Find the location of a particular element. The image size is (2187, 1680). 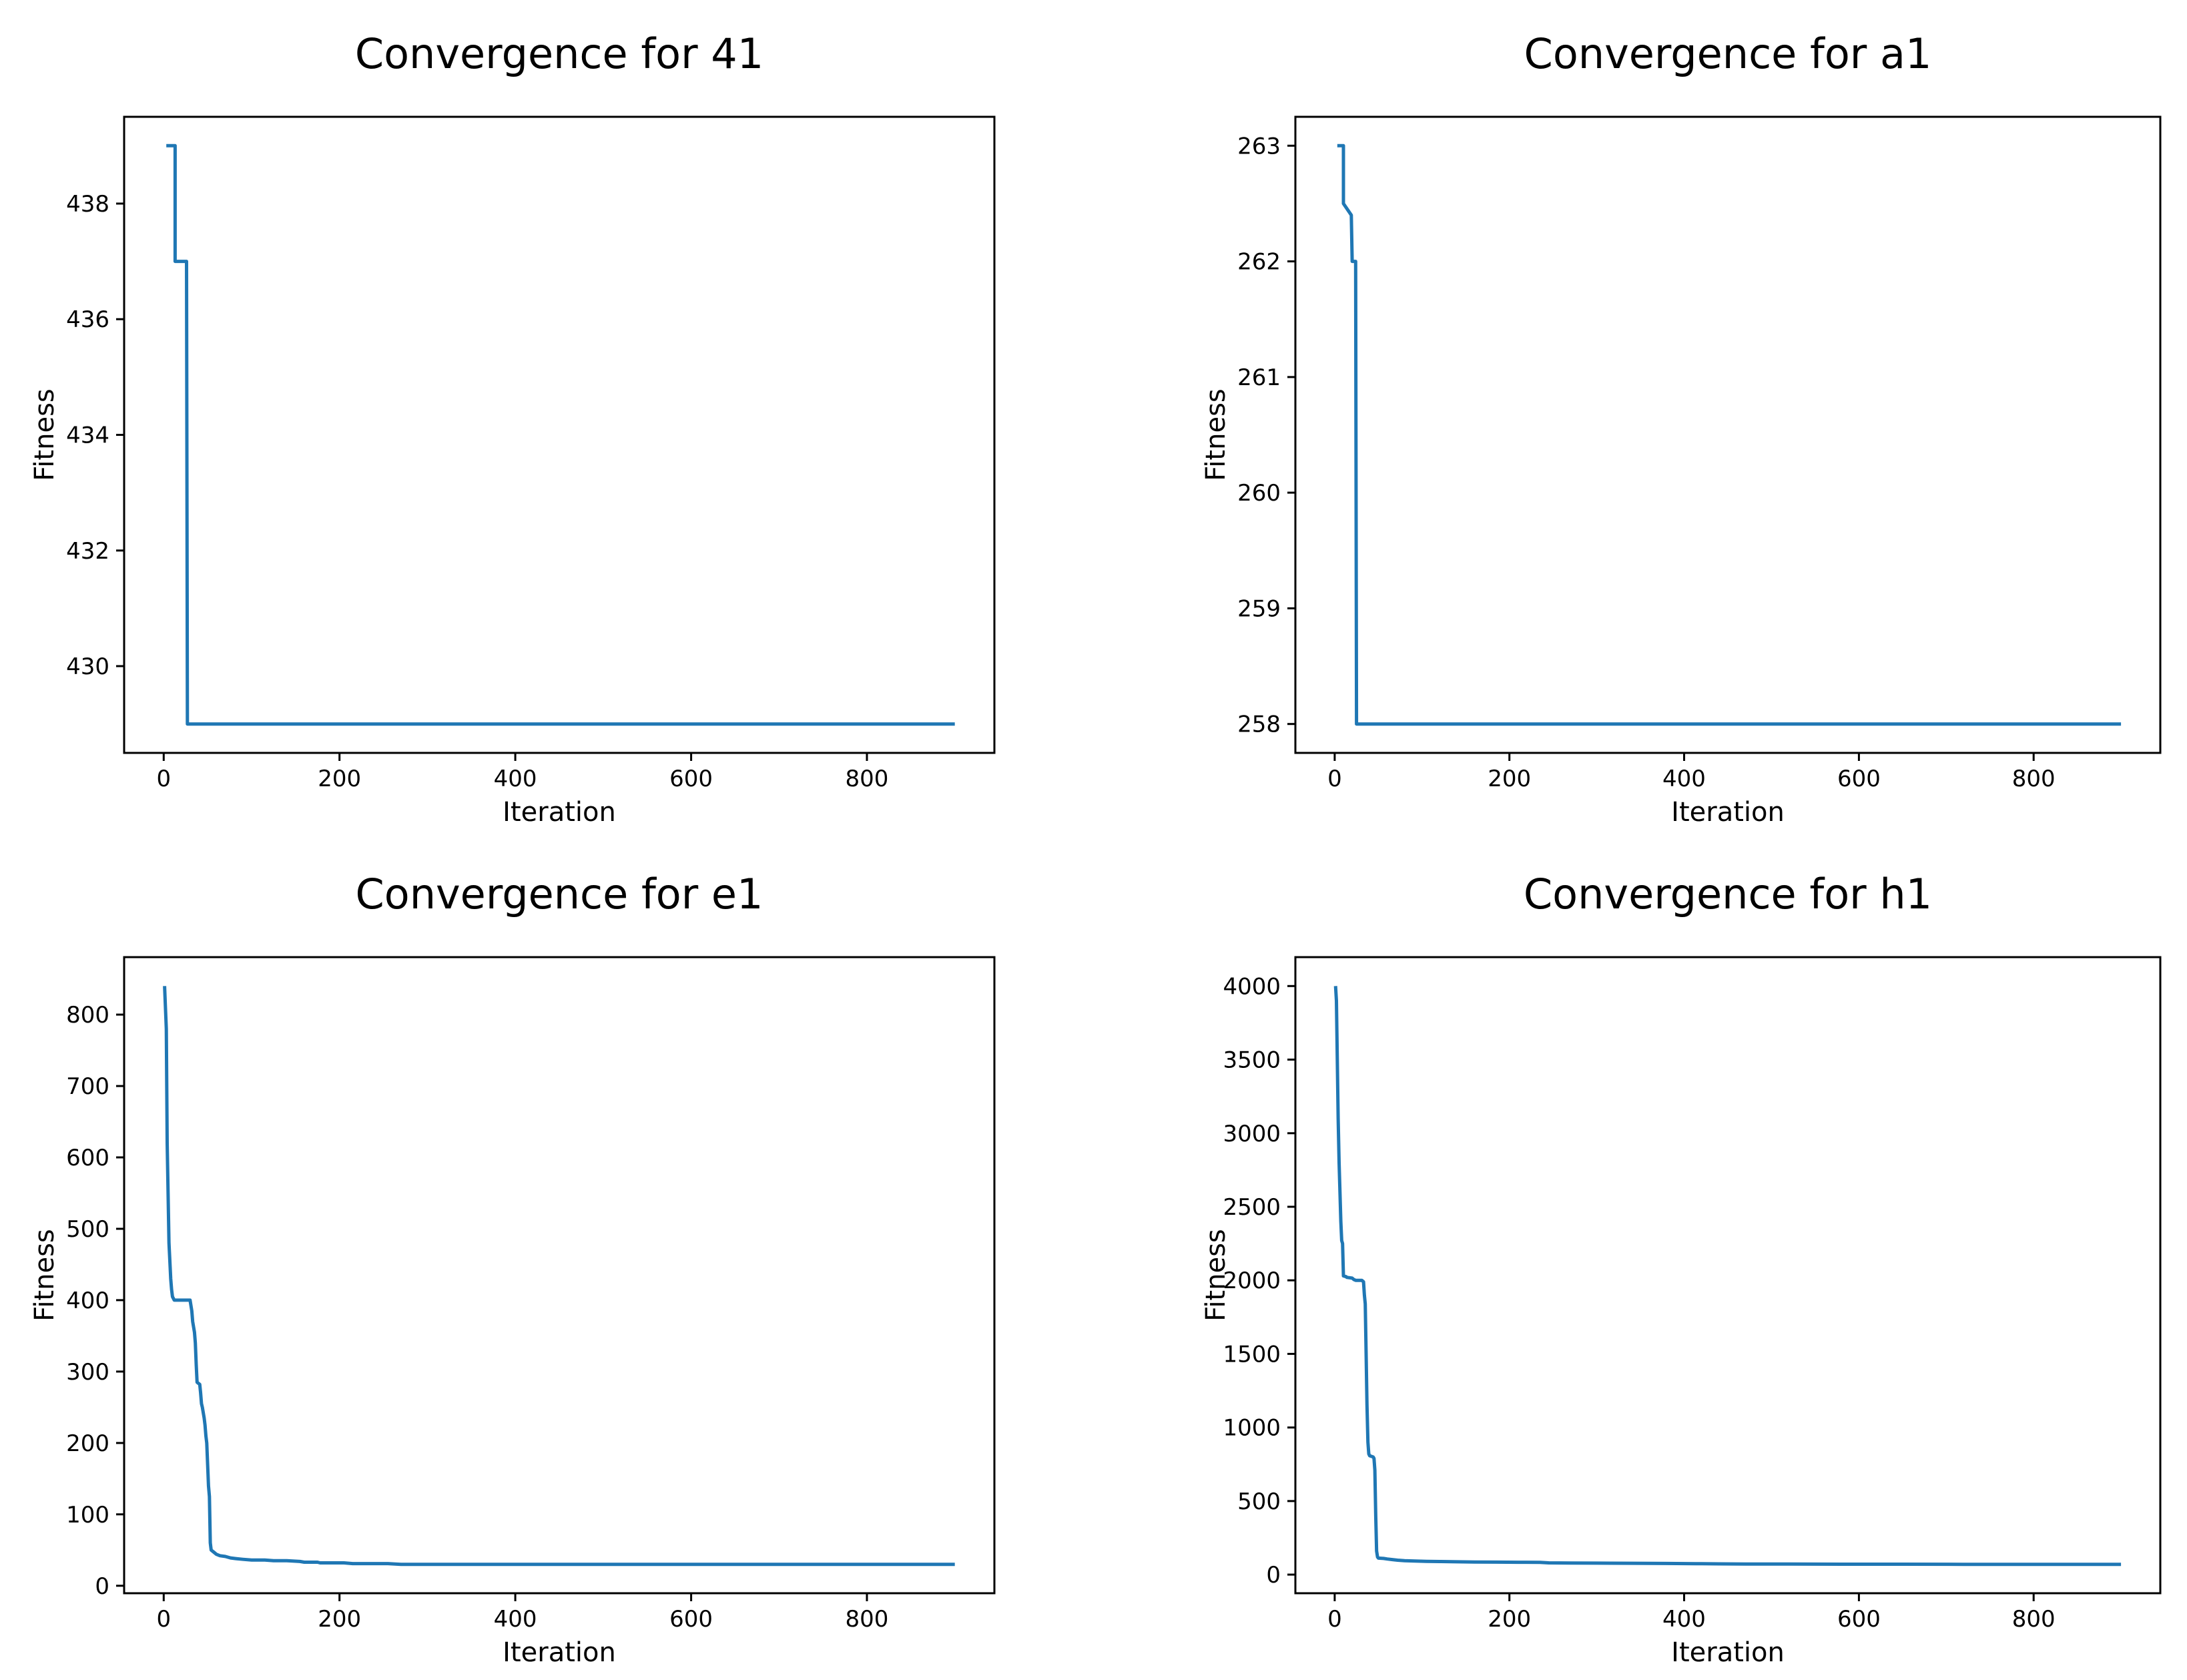

y-tick-label: 263 is located at coordinates (1259, 146).